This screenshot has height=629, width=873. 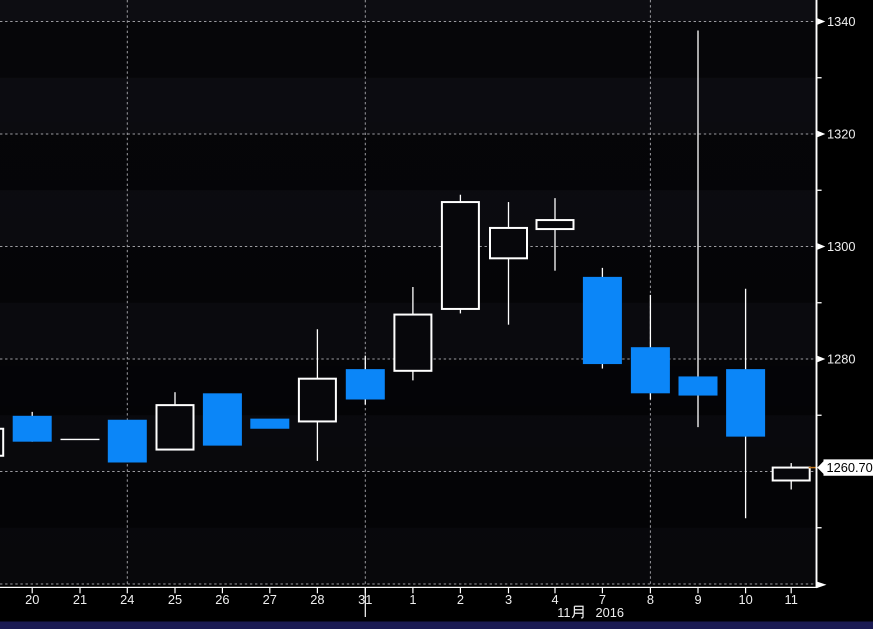 What do you see at coordinates (436, 625) in the screenshot?
I see `footer-bar` at bounding box center [436, 625].